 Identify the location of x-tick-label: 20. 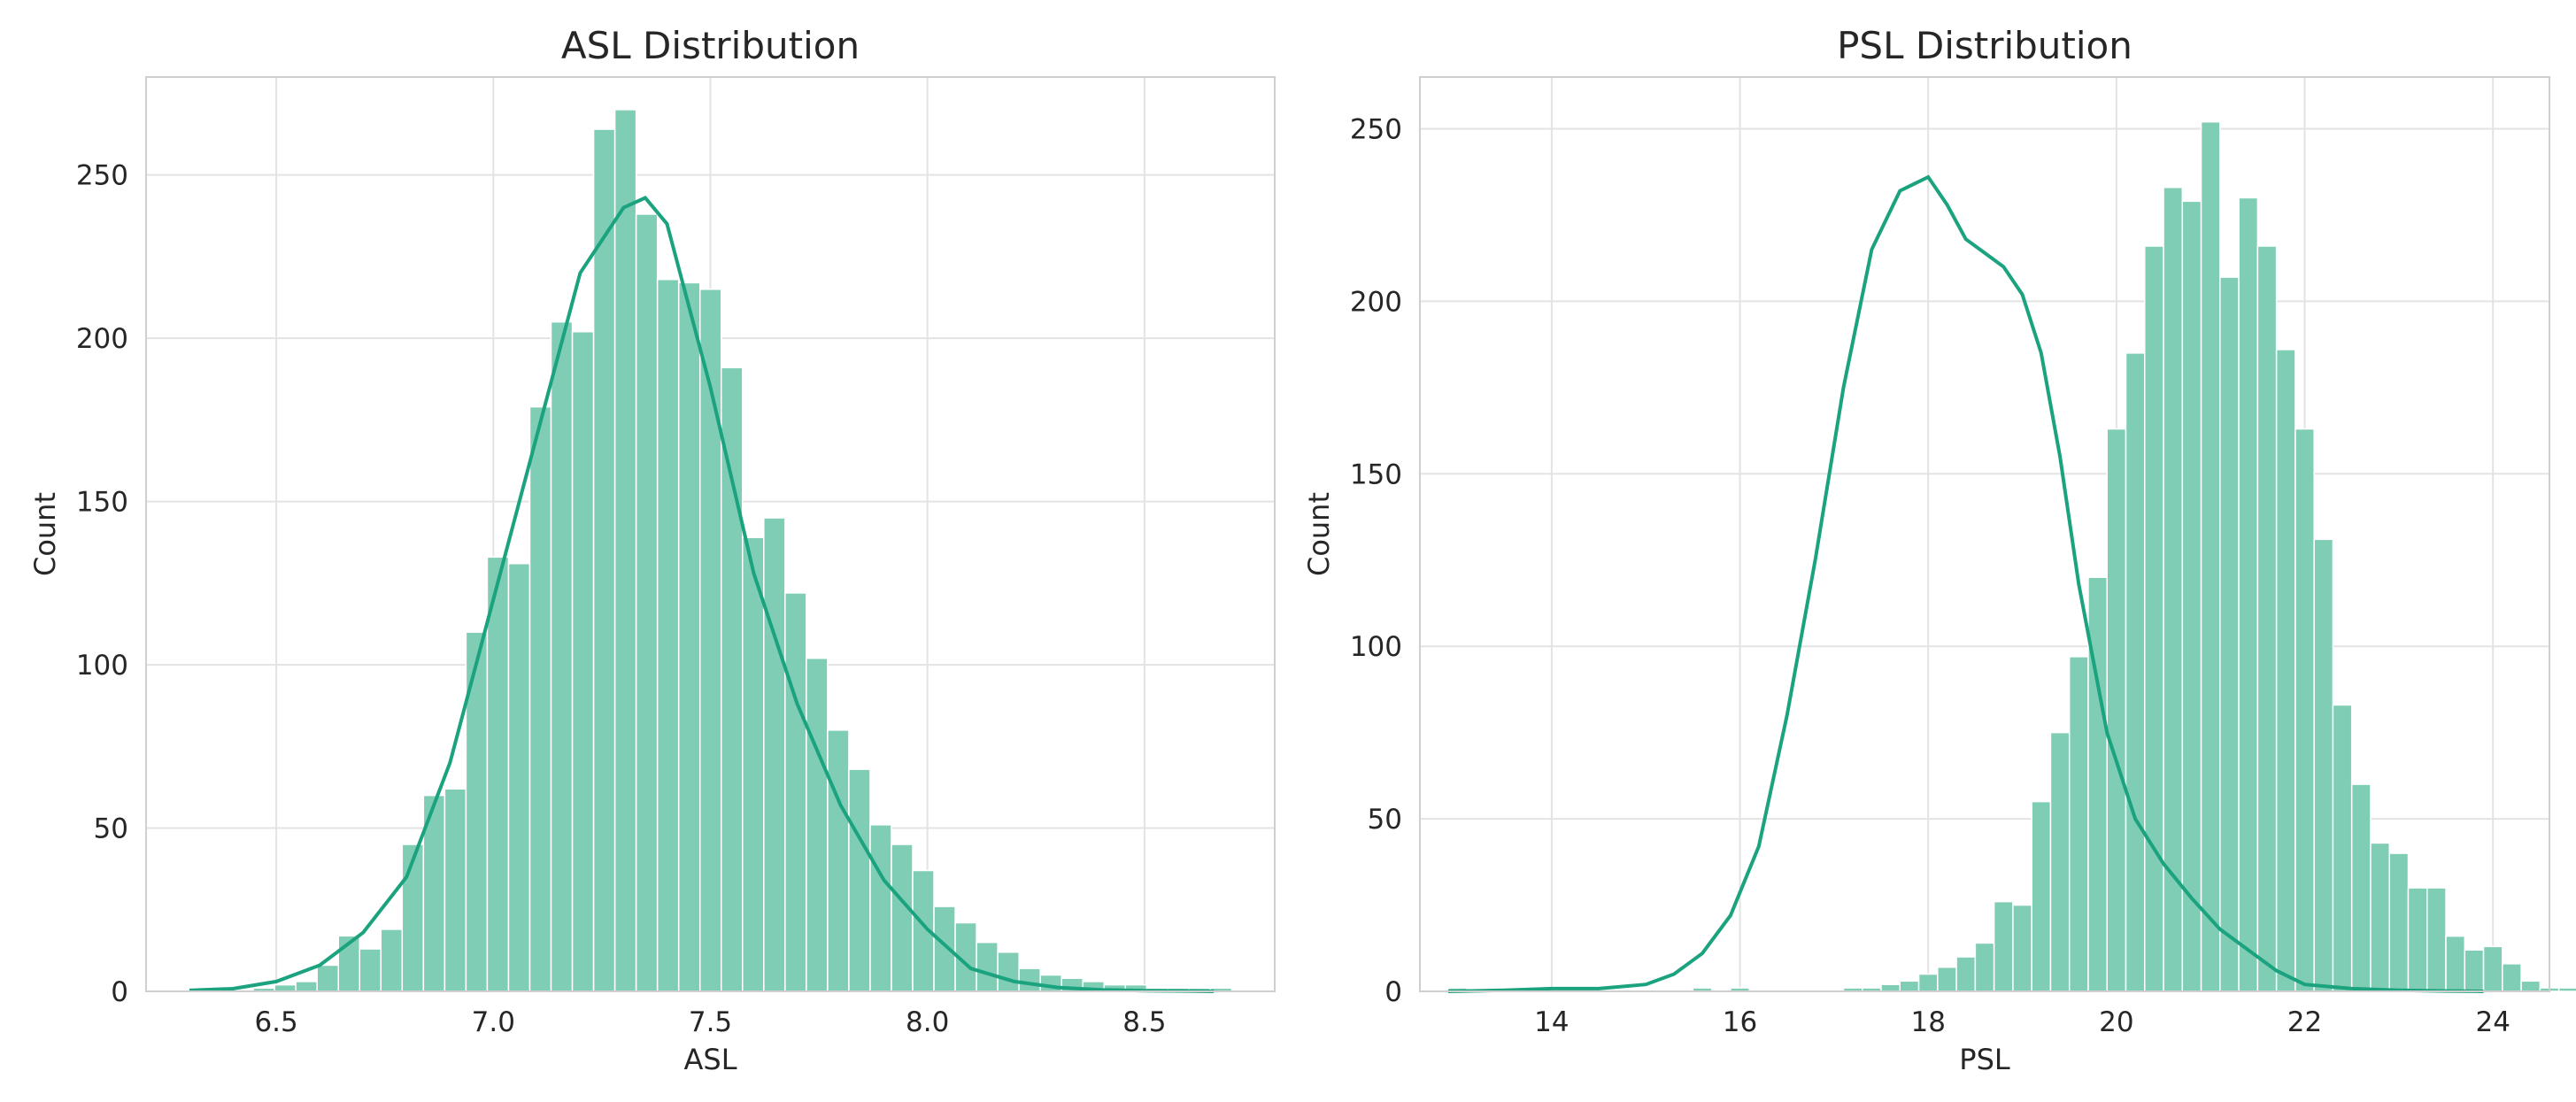
(2116, 1022).